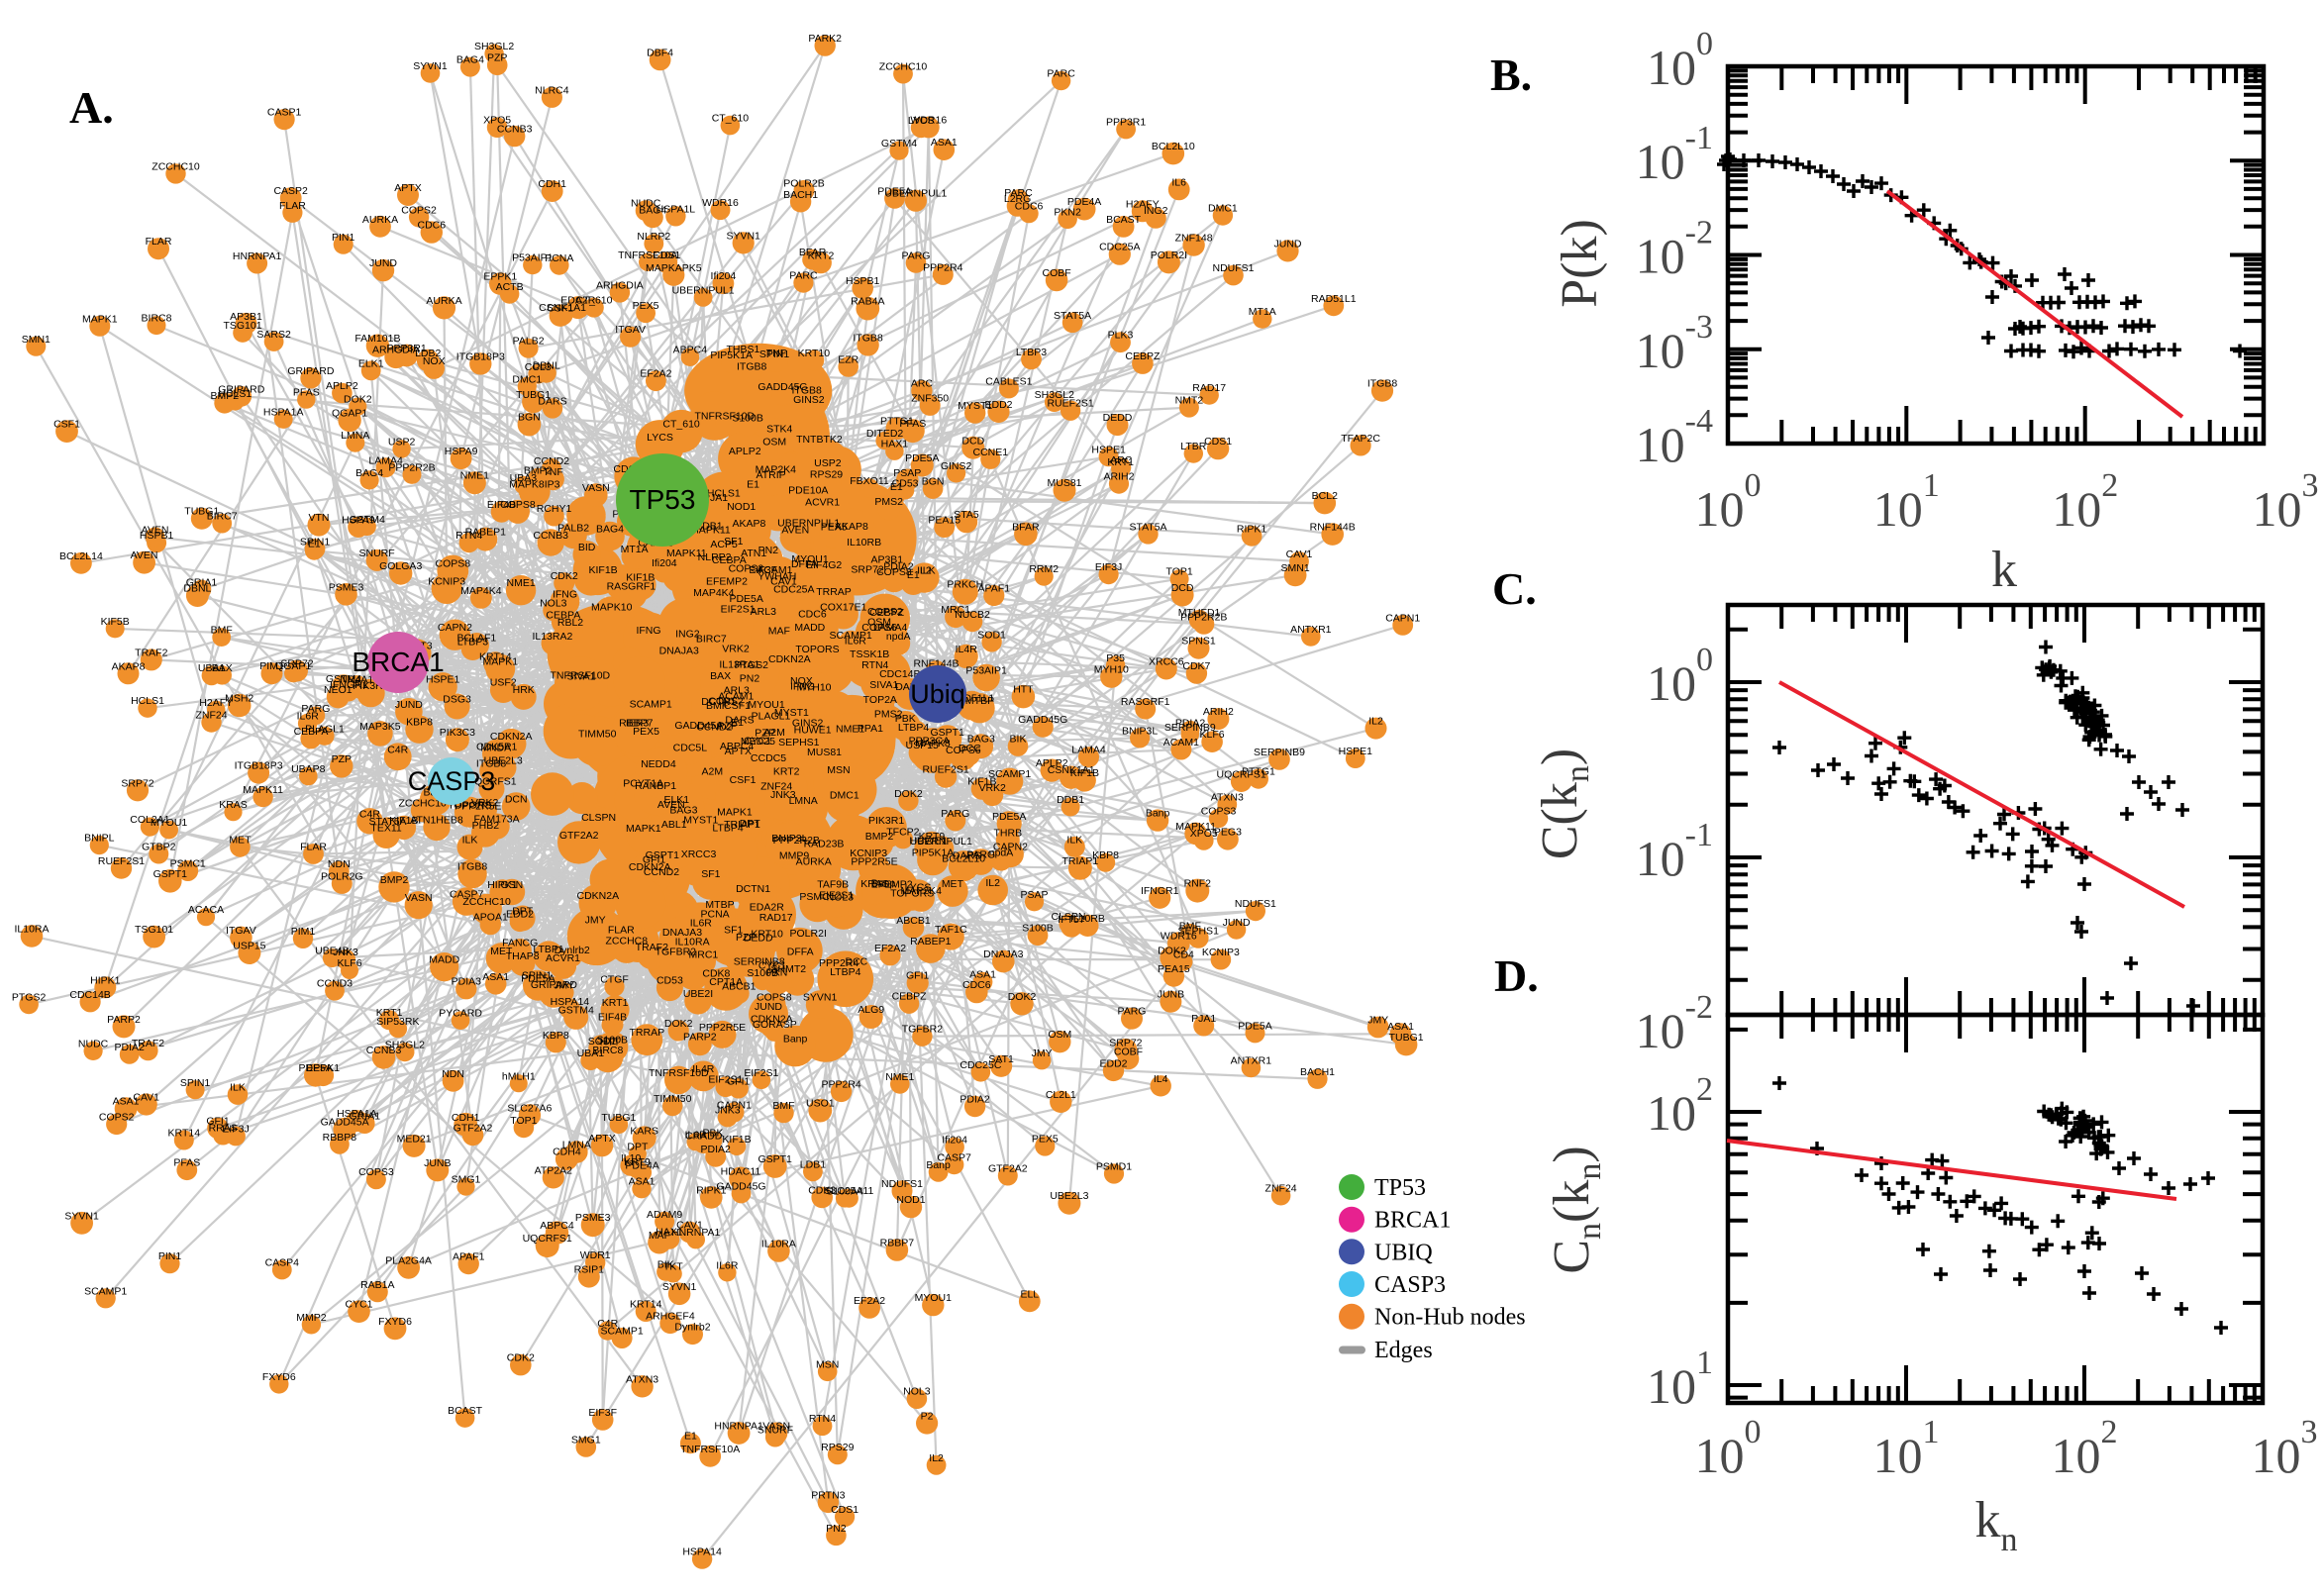 Image resolution: width=2323 pixels, height=1596 pixels. What do you see at coordinates (468, 536) in the screenshot?
I see `svg-text: RTN4` at bounding box center [468, 536].